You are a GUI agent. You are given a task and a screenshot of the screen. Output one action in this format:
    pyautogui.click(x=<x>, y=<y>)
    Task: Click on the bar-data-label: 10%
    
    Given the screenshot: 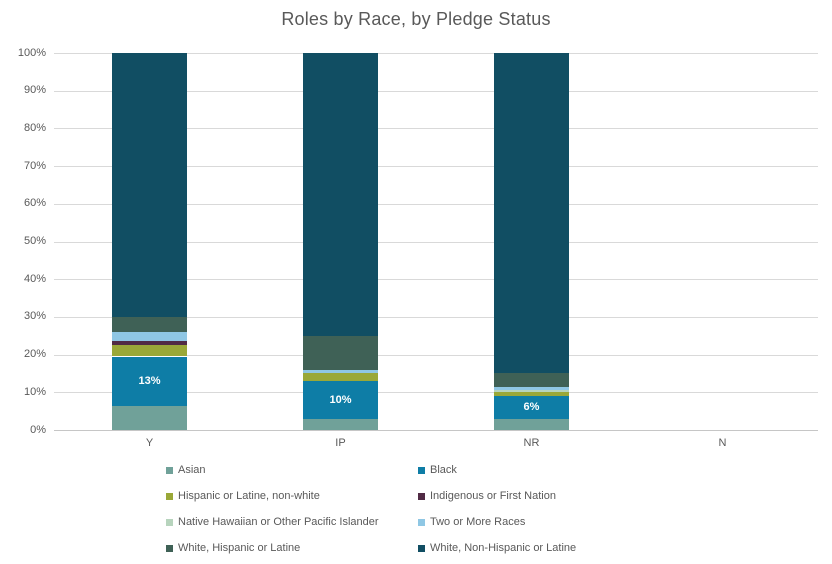 What is the action you would take?
    pyautogui.click(x=340, y=399)
    